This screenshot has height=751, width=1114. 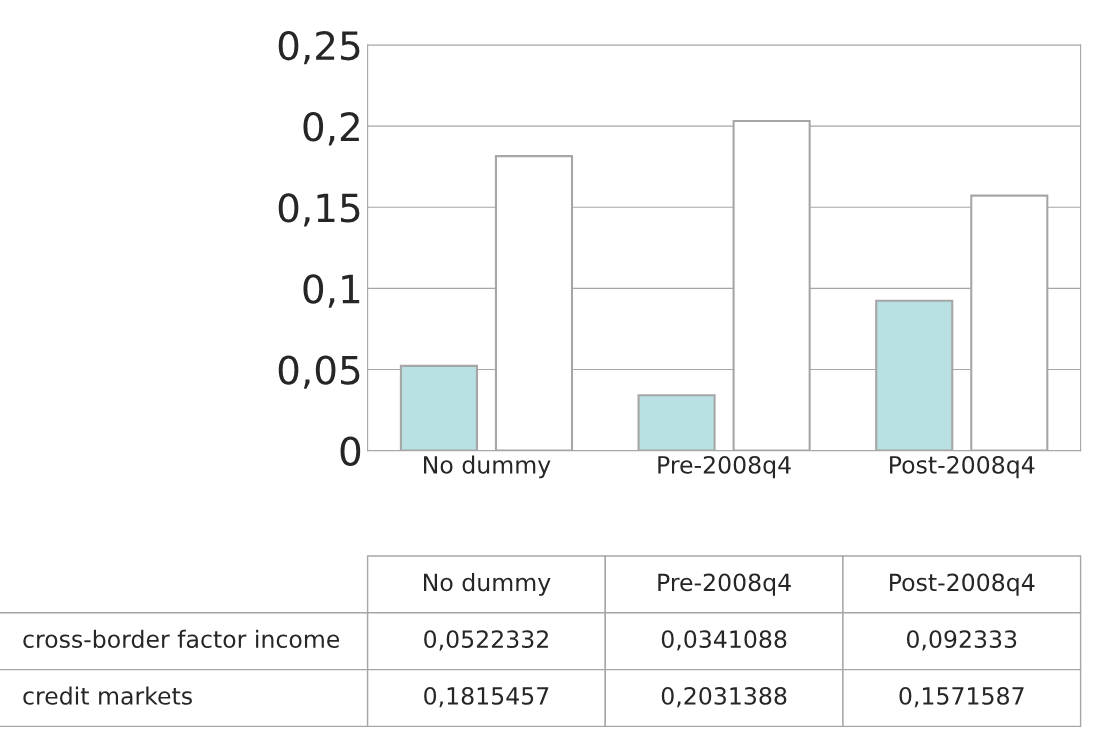 I want to click on data-label: 0,1815457, so click(x=486, y=697).